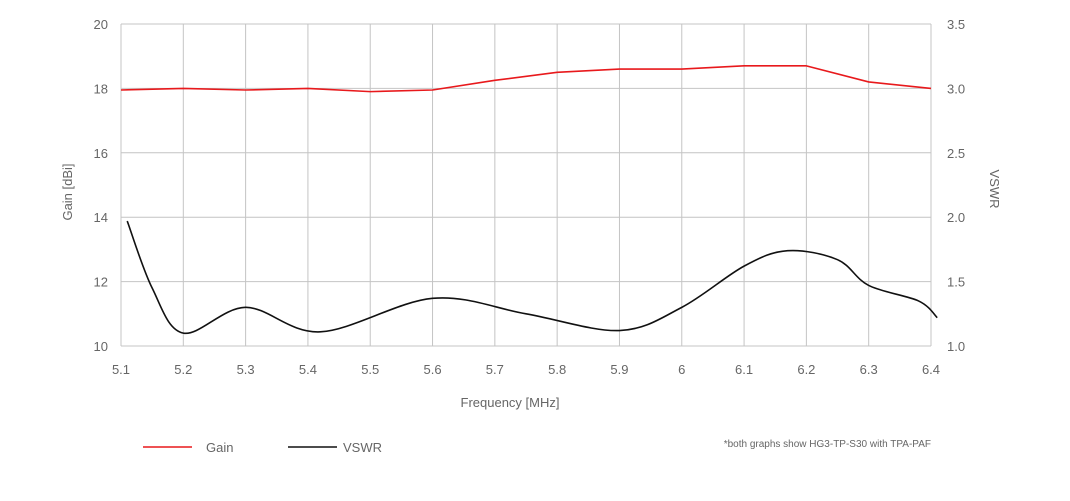  What do you see at coordinates (956, 282) in the screenshot?
I see `y-right-tick-label: 1.5` at bounding box center [956, 282].